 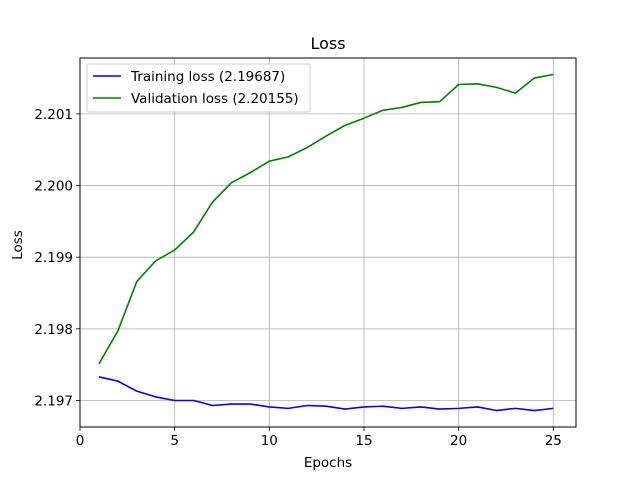 I want to click on x-tick-label: 10, so click(x=269, y=441).